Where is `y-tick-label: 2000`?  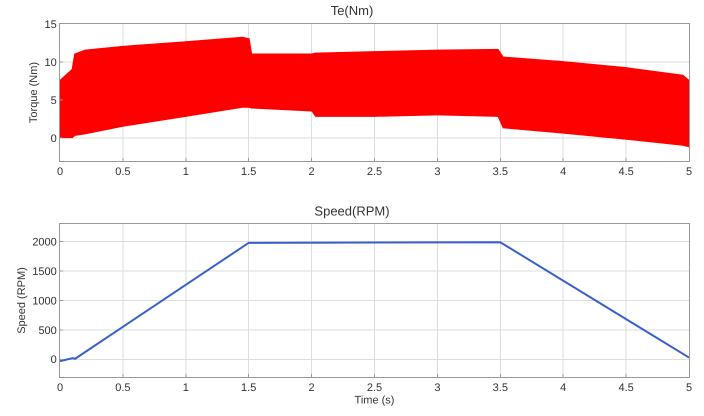
y-tick-label: 2000 is located at coordinates (44, 242).